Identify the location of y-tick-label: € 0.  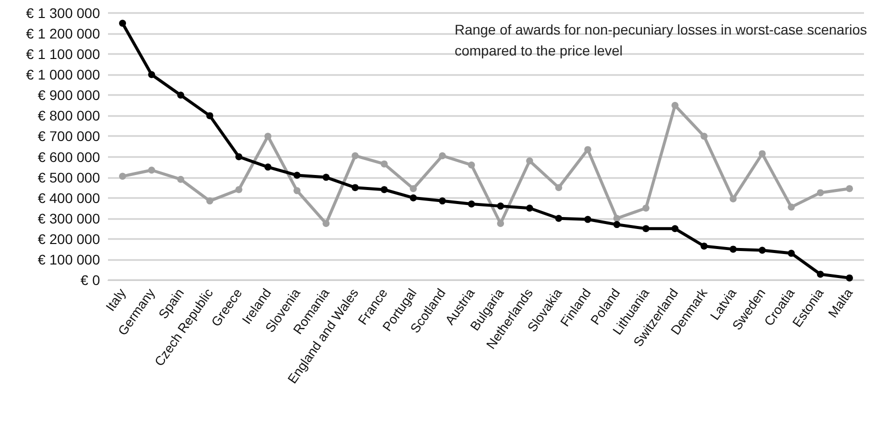
(90, 280).